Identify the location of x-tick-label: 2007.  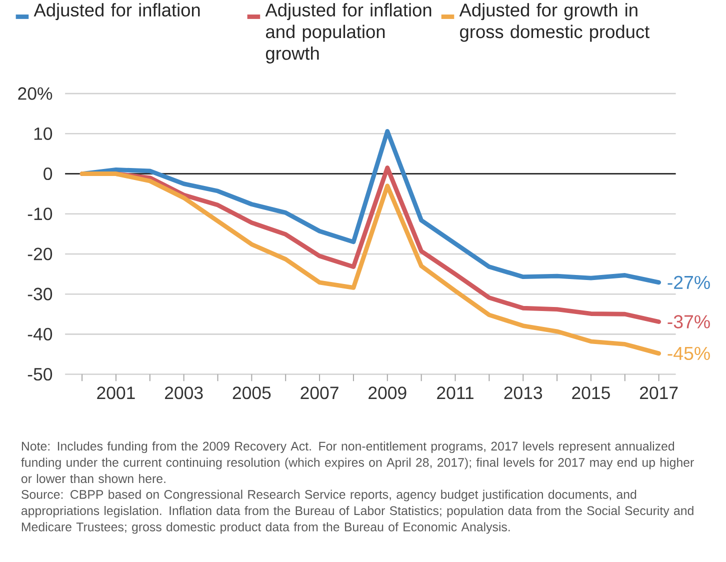
(319, 392).